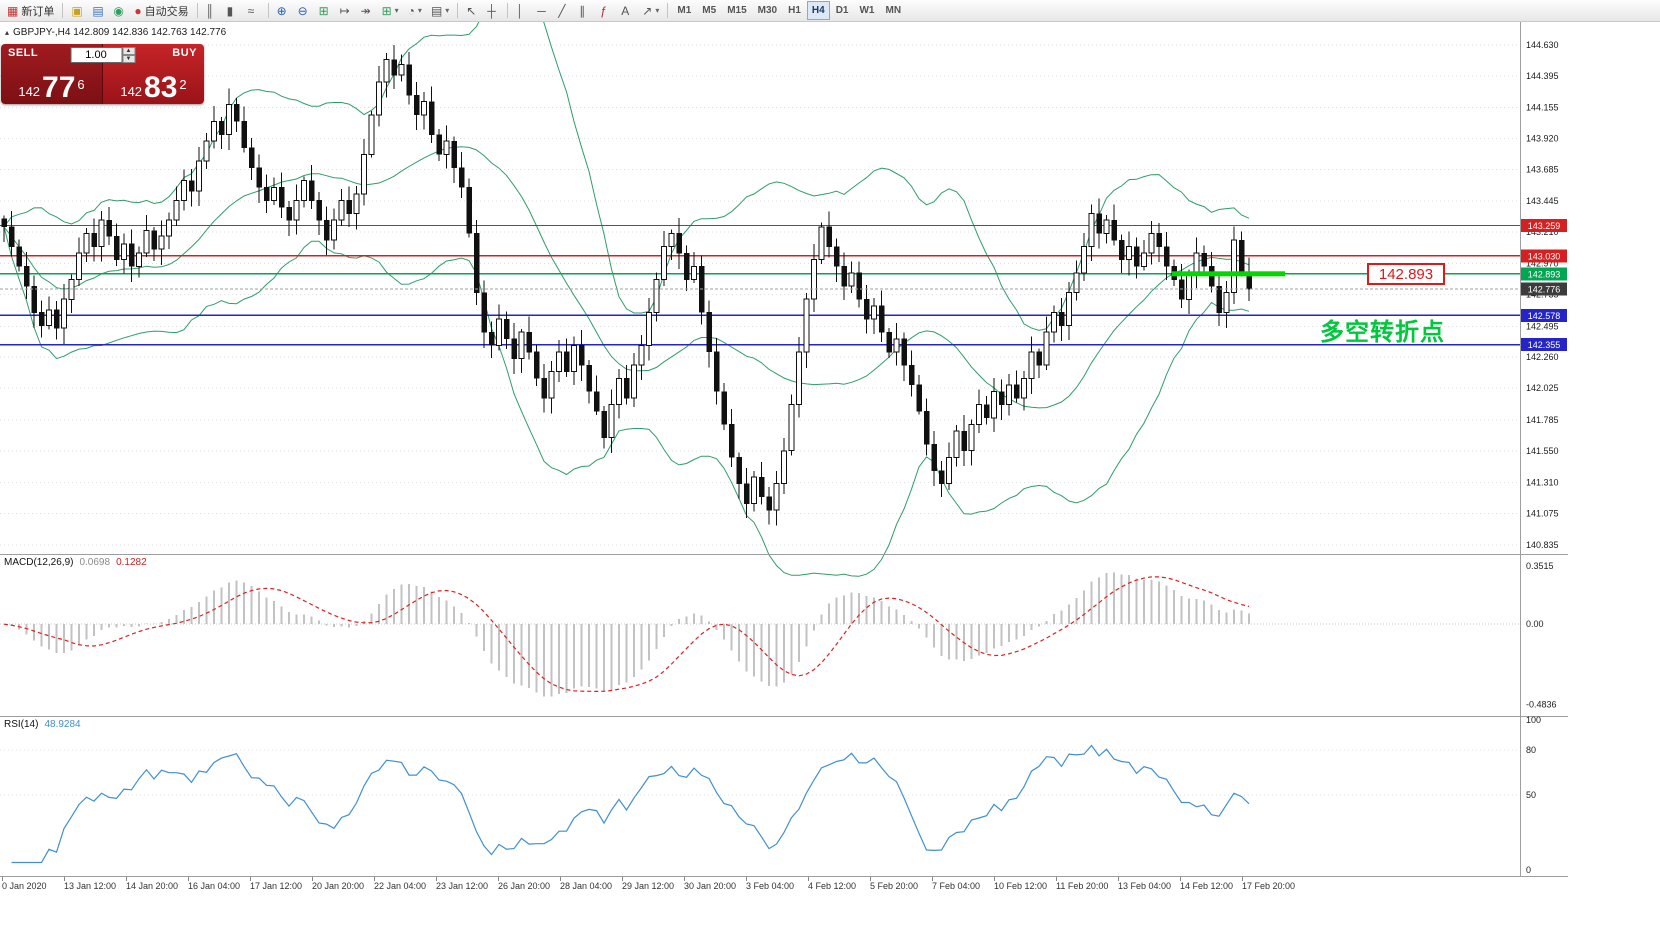 This screenshot has width=1660, height=948. What do you see at coordinates (472, 10) in the screenshot?
I see `cursor-button: ↖` at bounding box center [472, 10].